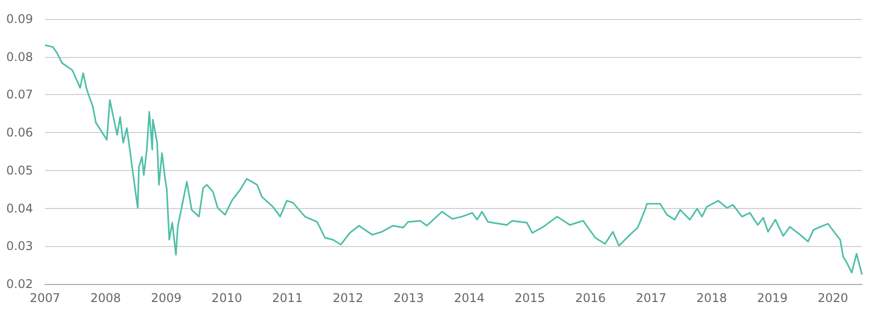 The height and width of the screenshot is (324, 880). What do you see at coordinates (469, 298) in the screenshot?
I see `x-tick-label: 2014` at bounding box center [469, 298].